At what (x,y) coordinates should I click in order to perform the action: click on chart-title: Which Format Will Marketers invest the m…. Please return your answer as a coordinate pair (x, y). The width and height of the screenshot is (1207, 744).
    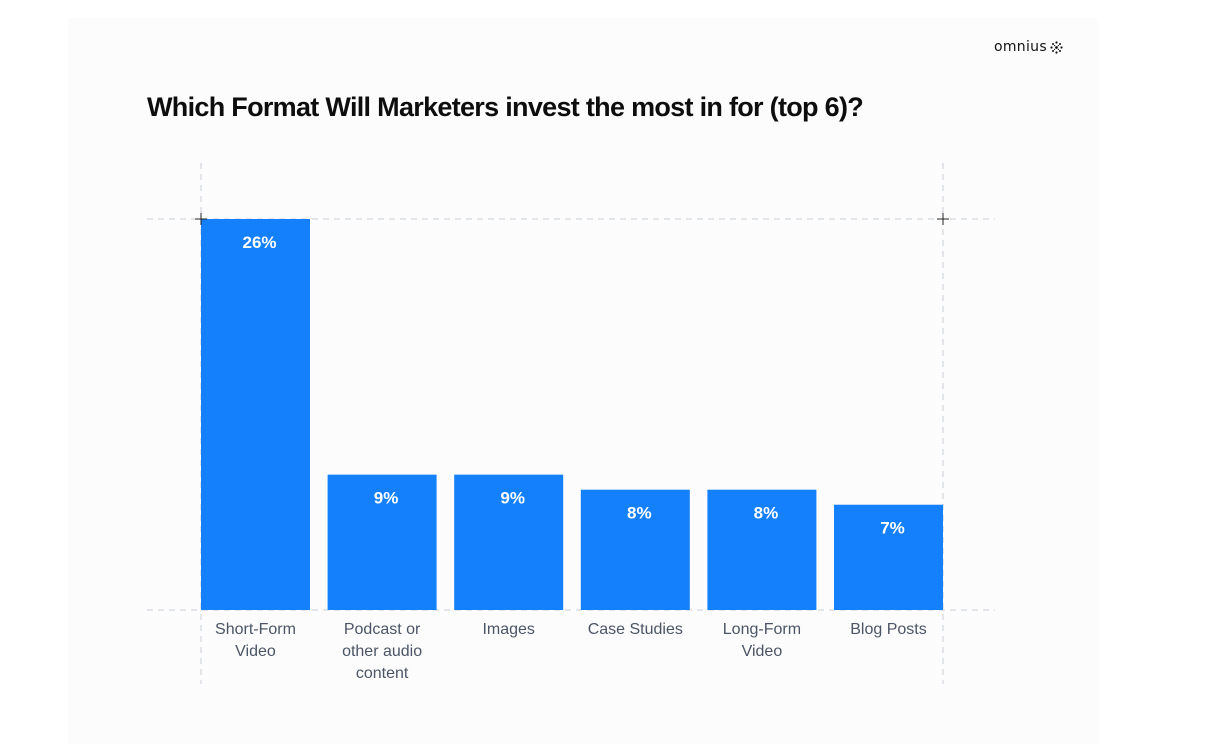
    Looking at the image, I should click on (505, 107).